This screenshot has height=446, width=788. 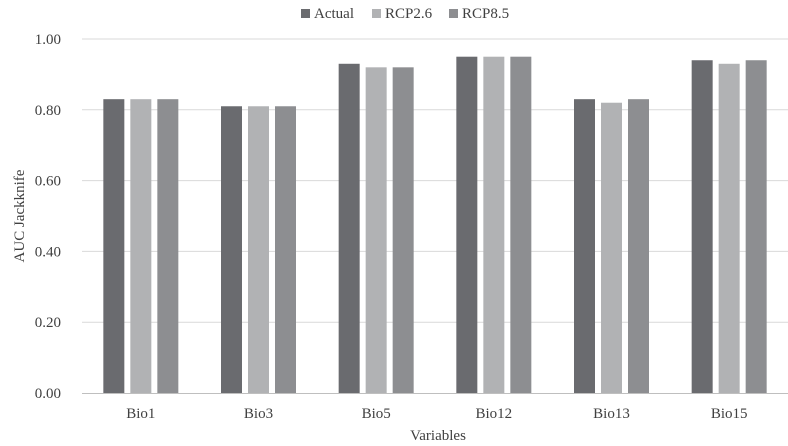 What do you see at coordinates (334, 14) in the screenshot?
I see `legend-label: Actual` at bounding box center [334, 14].